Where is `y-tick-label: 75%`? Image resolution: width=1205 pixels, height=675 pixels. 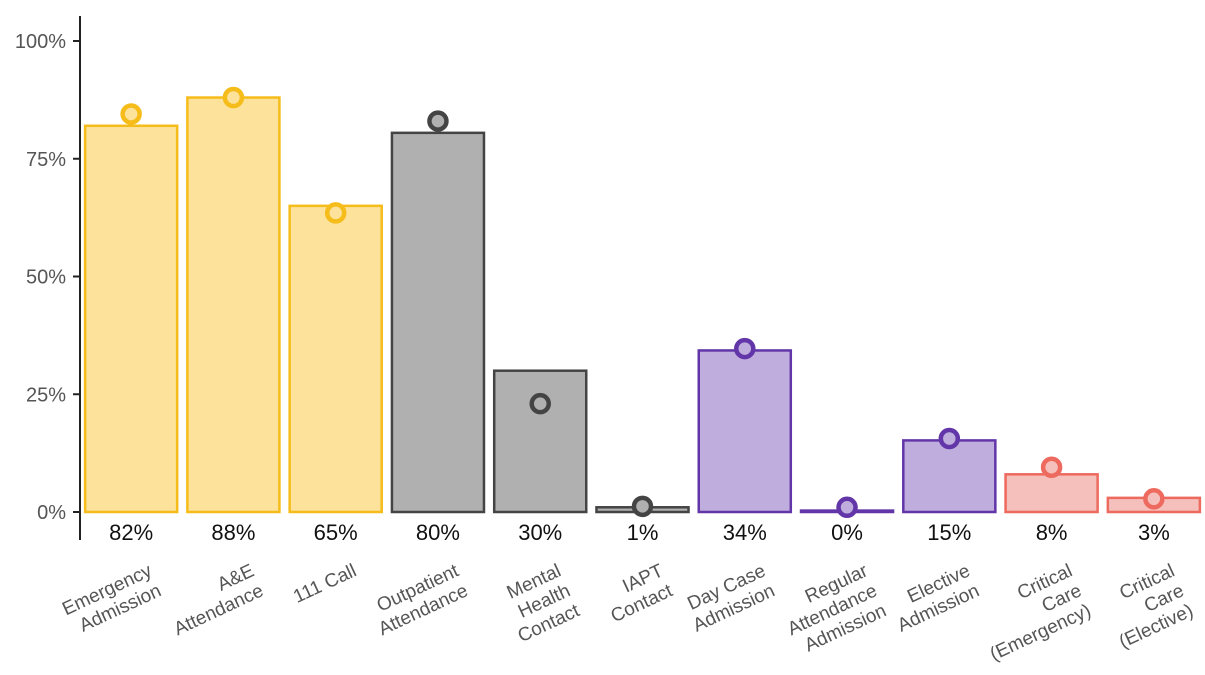 y-tick-label: 75% is located at coordinates (46, 160).